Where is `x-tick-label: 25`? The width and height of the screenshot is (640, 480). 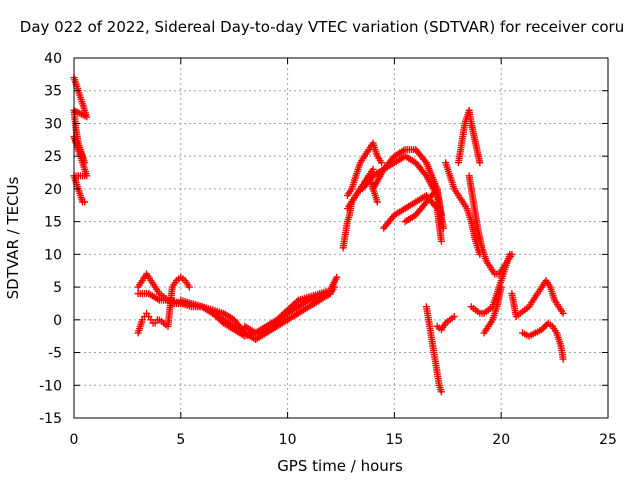
x-tick-label: 25 is located at coordinates (608, 440).